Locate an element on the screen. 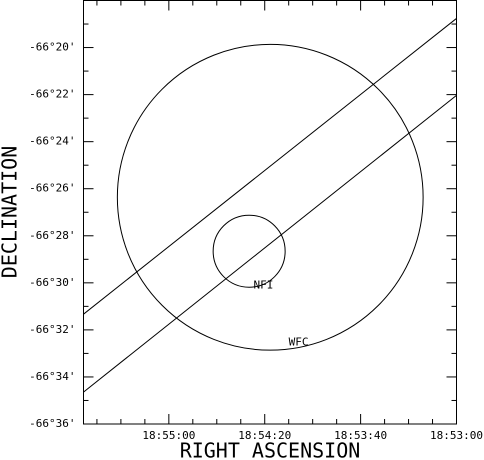 This screenshot has height=460, width=484. x-tick-label: 18:54:20 is located at coordinates (264, 435).